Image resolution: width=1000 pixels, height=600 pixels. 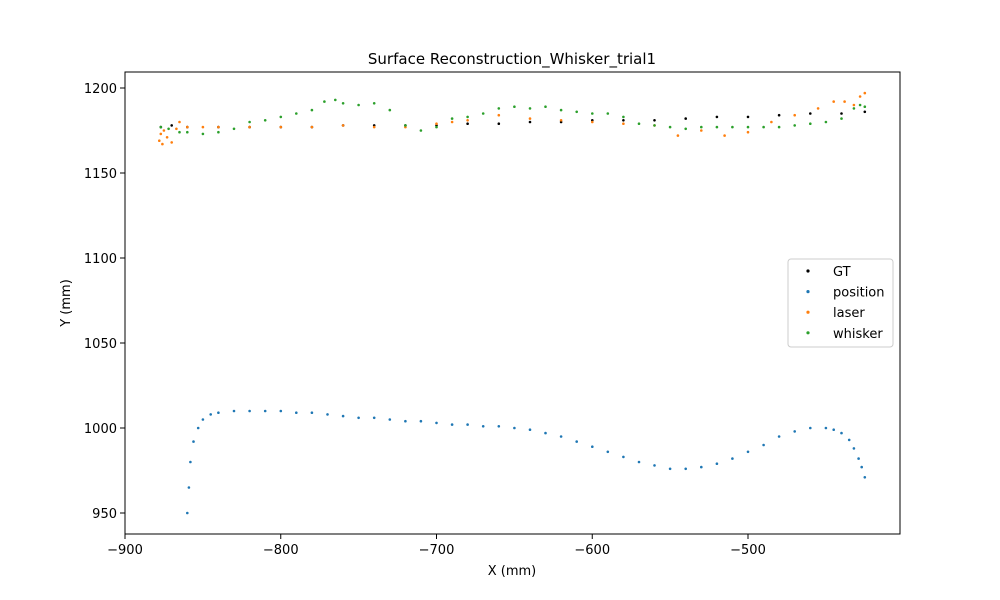 What do you see at coordinates (849, 313) in the screenshot?
I see `legend-label-laser: laser` at bounding box center [849, 313].